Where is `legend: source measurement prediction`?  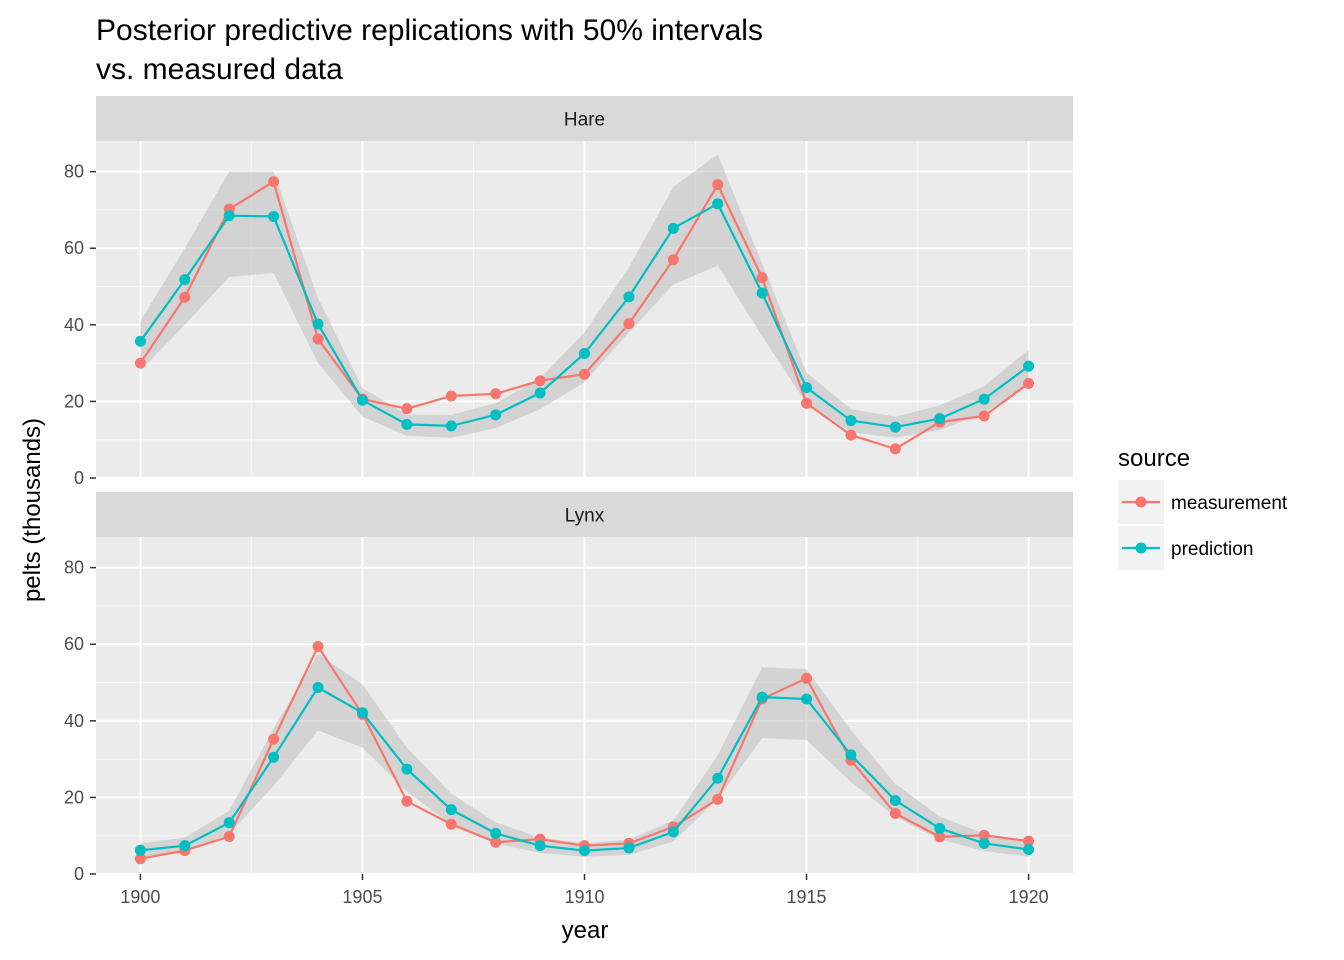 legend: source measurement prediction is located at coordinates (1203, 507).